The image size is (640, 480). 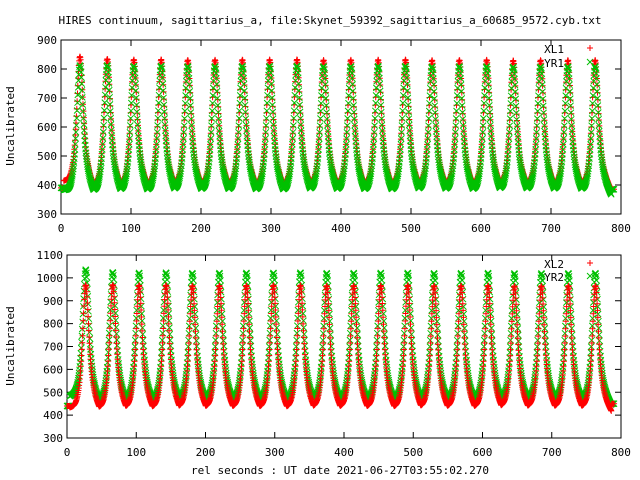 I want to click on legend-marker-xl2, so click(x=590, y=263).